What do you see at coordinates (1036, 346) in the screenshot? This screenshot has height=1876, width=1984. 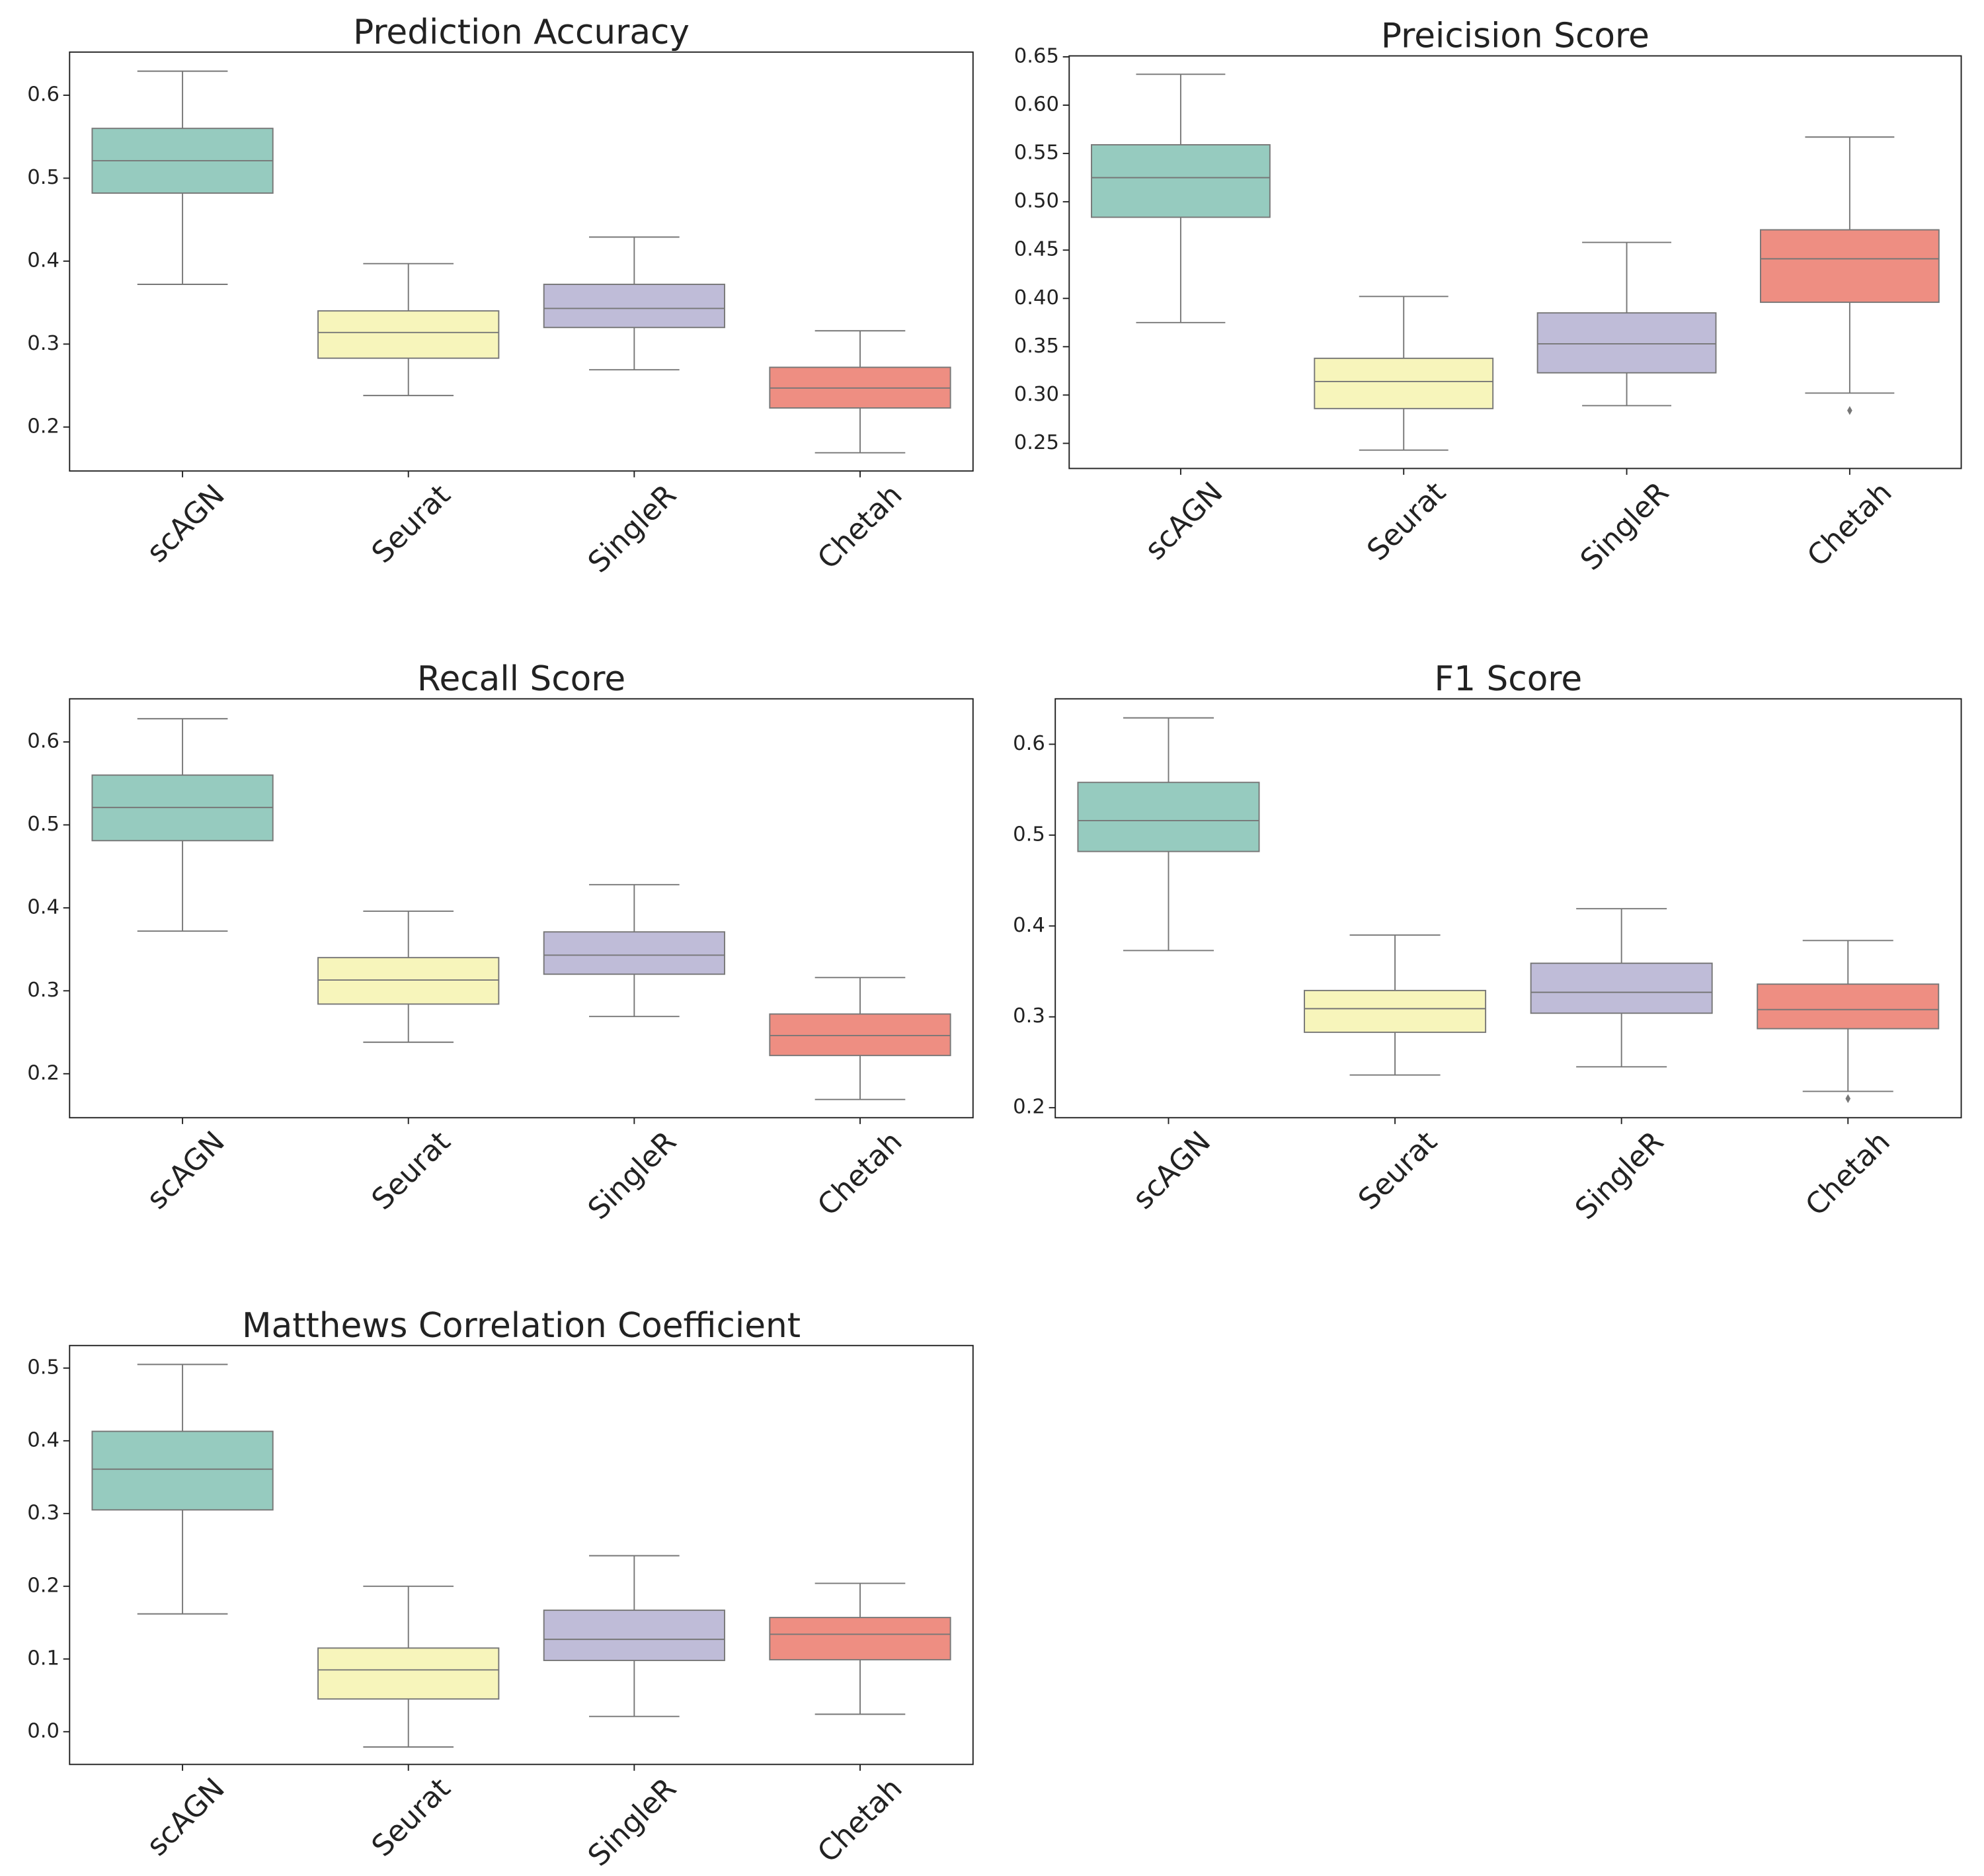 I see `y-tick-label: 0.35` at bounding box center [1036, 346].